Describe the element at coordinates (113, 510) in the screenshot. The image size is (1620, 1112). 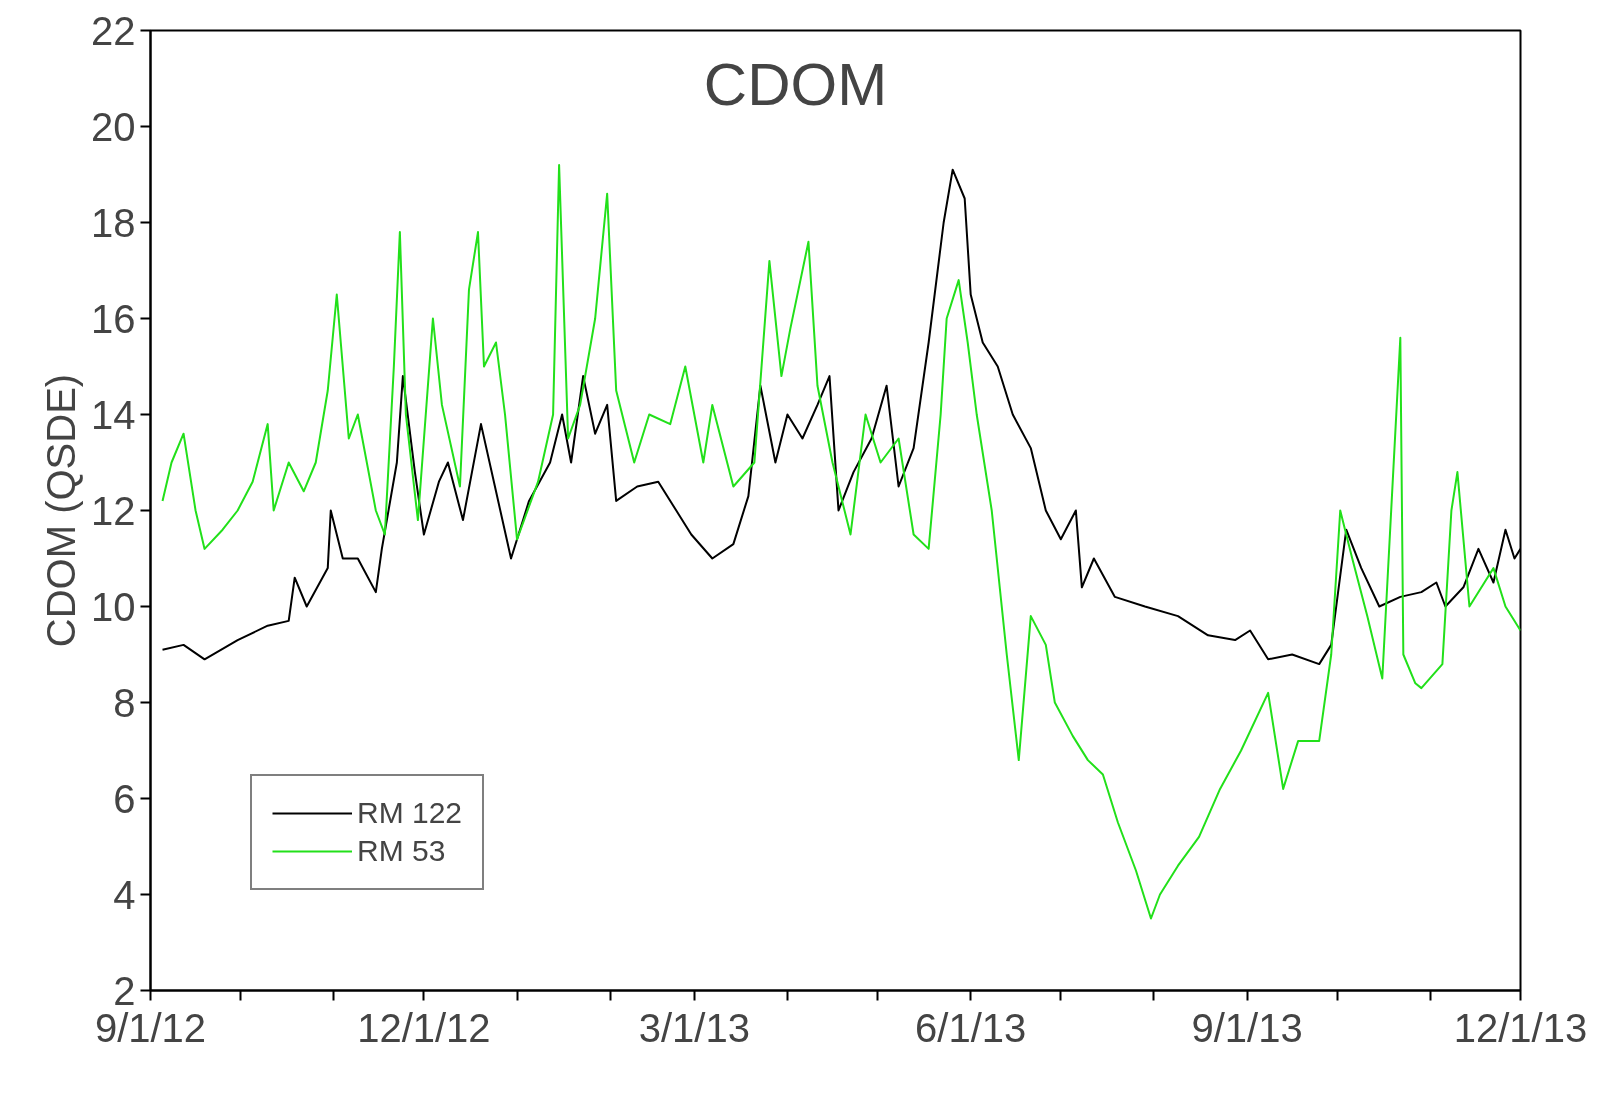
I see `y-tick-label: 12` at that location.